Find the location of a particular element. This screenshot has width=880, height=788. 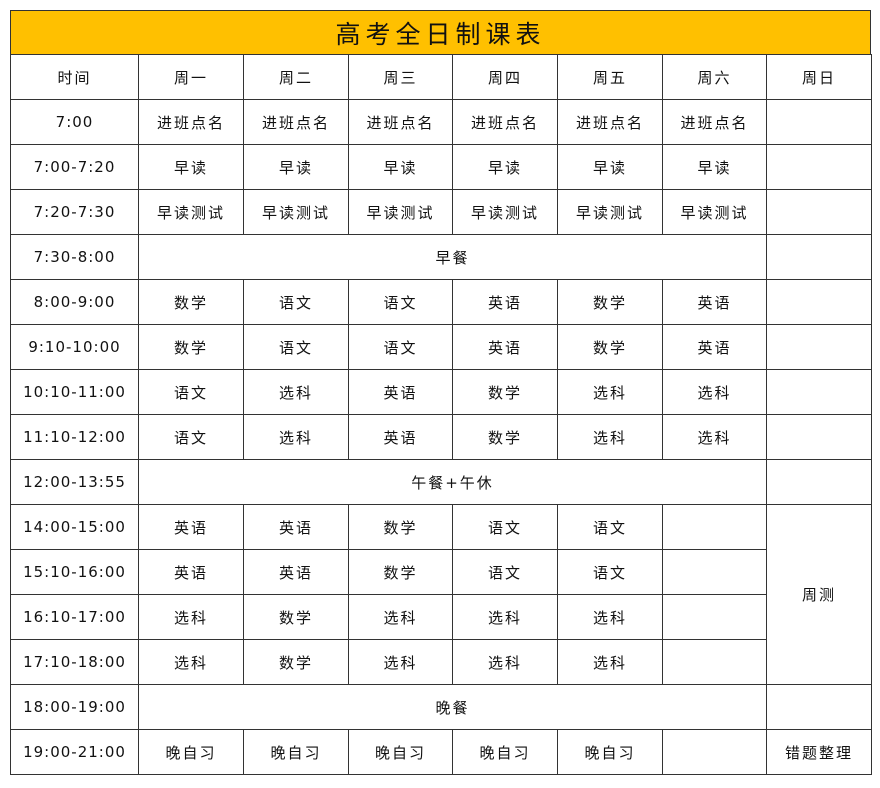

table-row: 7:20-7:30 早读测试 早读测试 早读测试 早读测试 早读测试 早读测试 is located at coordinates (441, 212).